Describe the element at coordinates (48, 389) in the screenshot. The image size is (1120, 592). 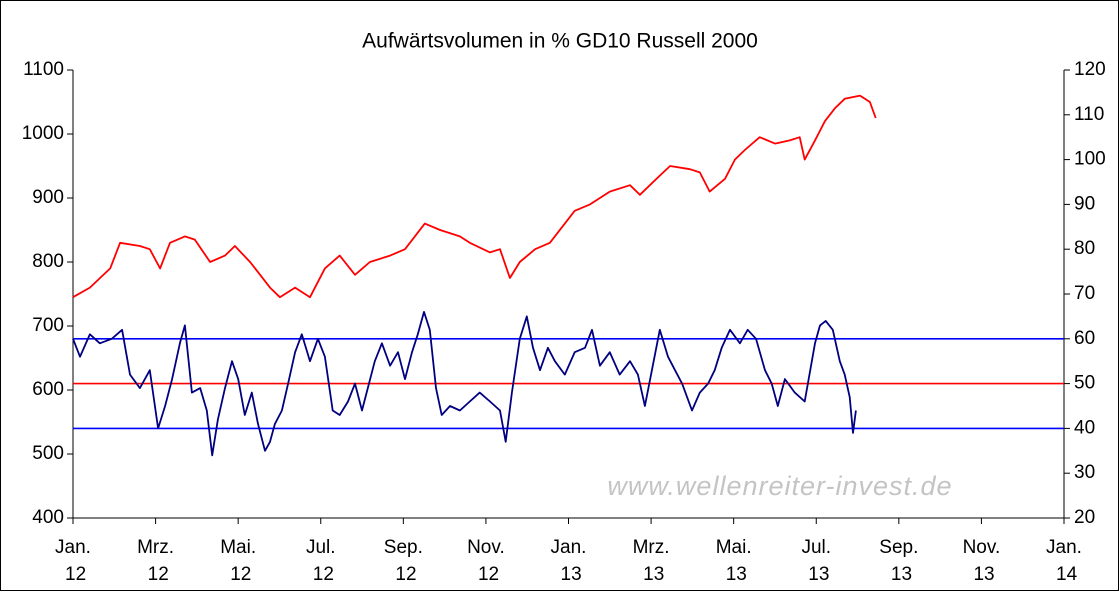
I see `y-tick-label: 600` at that location.